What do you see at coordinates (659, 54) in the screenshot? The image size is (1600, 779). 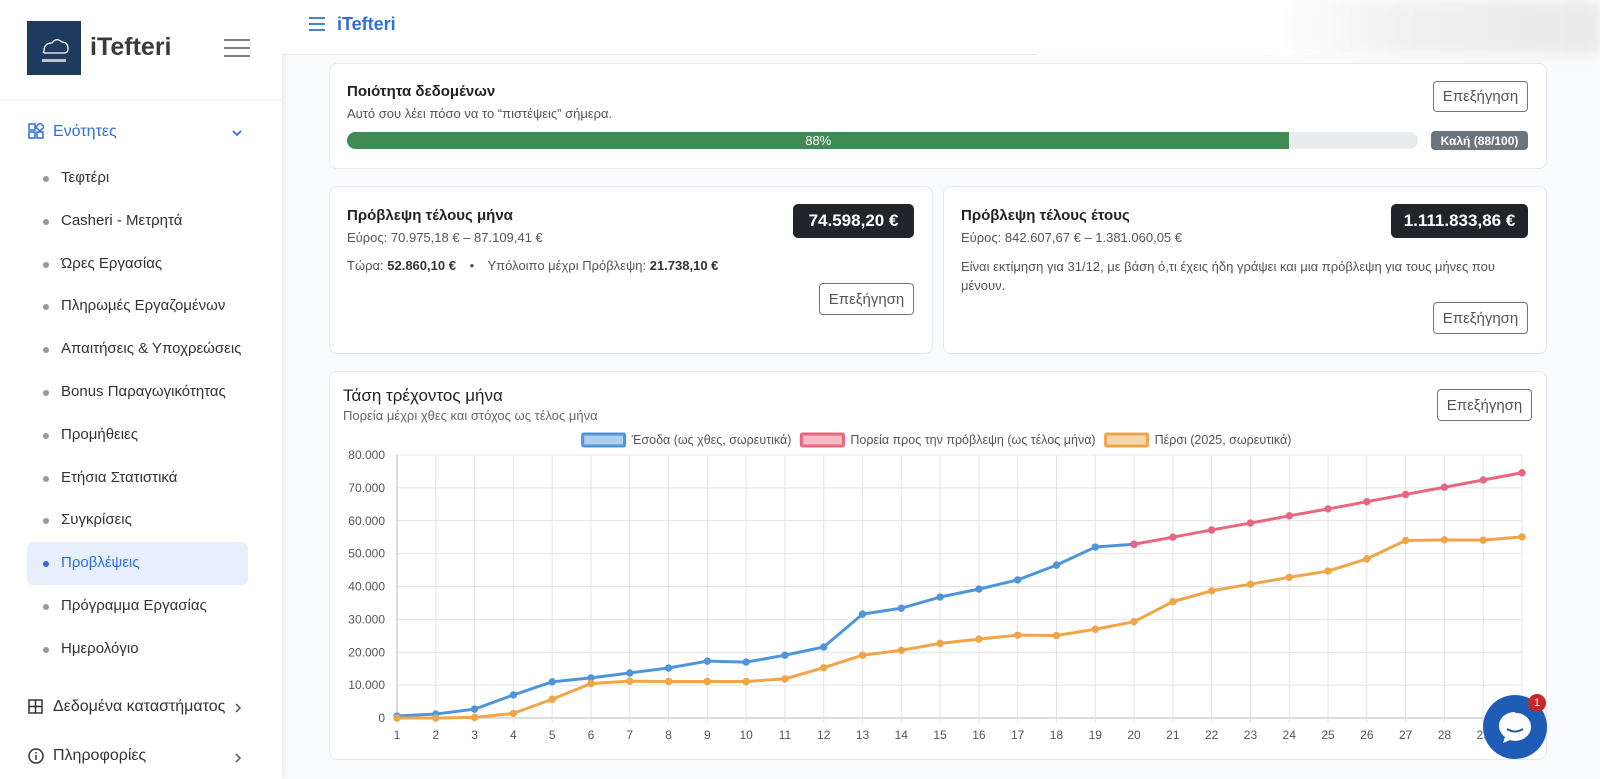 I see `topbar-border` at bounding box center [659, 54].